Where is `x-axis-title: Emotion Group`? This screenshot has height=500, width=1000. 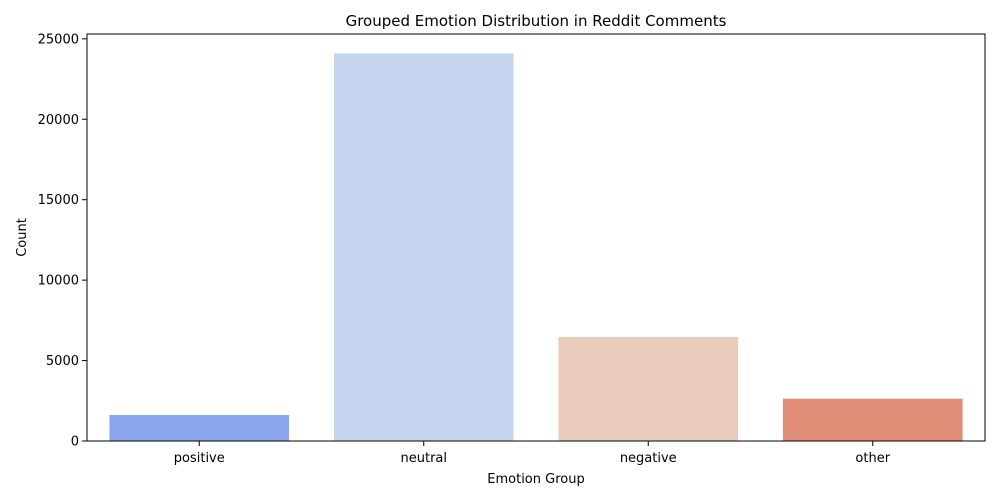 x-axis-title: Emotion Group is located at coordinates (535, 479).